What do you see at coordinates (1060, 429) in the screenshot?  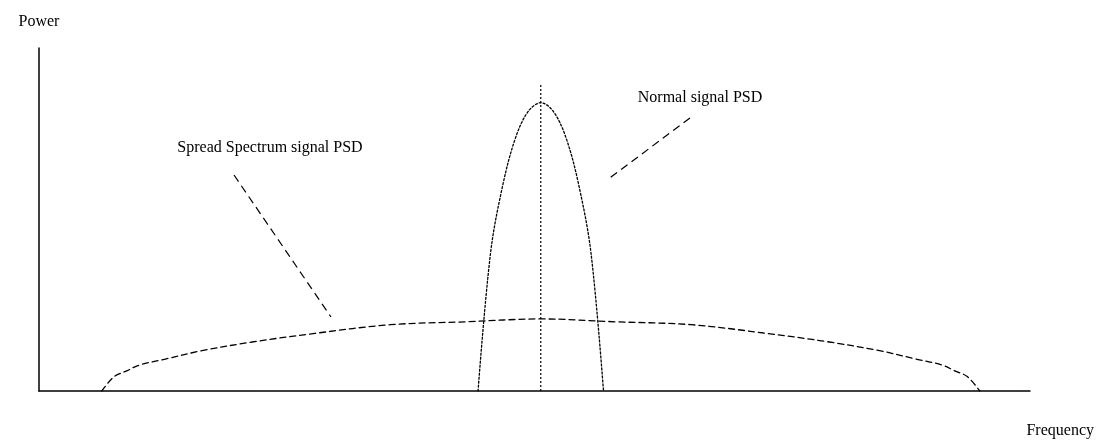 I see `x-axis-title: Frequency` at bounding box center [1060, 429].